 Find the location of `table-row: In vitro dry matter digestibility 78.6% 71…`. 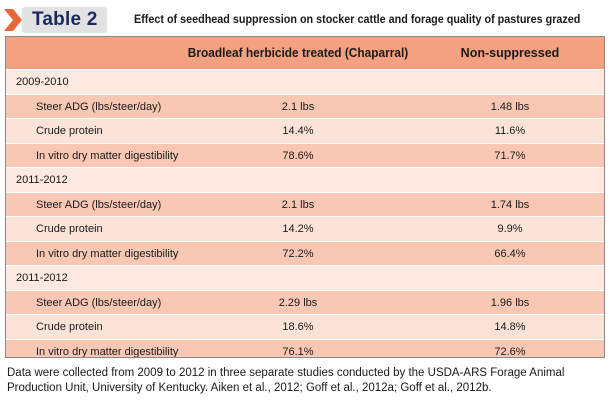

table-row: In vitro dry matter digestibility 78.6% 71… is located at coordinates (305, 155).